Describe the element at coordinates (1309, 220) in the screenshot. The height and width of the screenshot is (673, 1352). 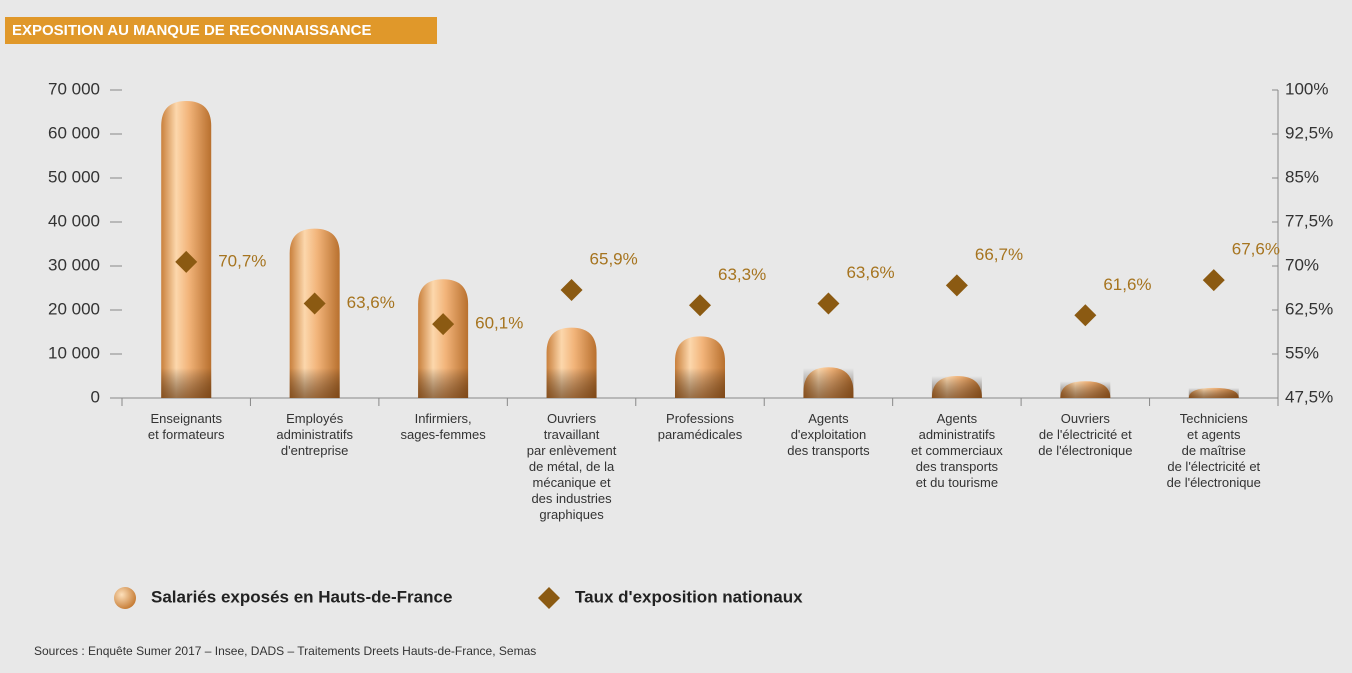
I see `y2-tick-label: 77,5%` at that location.